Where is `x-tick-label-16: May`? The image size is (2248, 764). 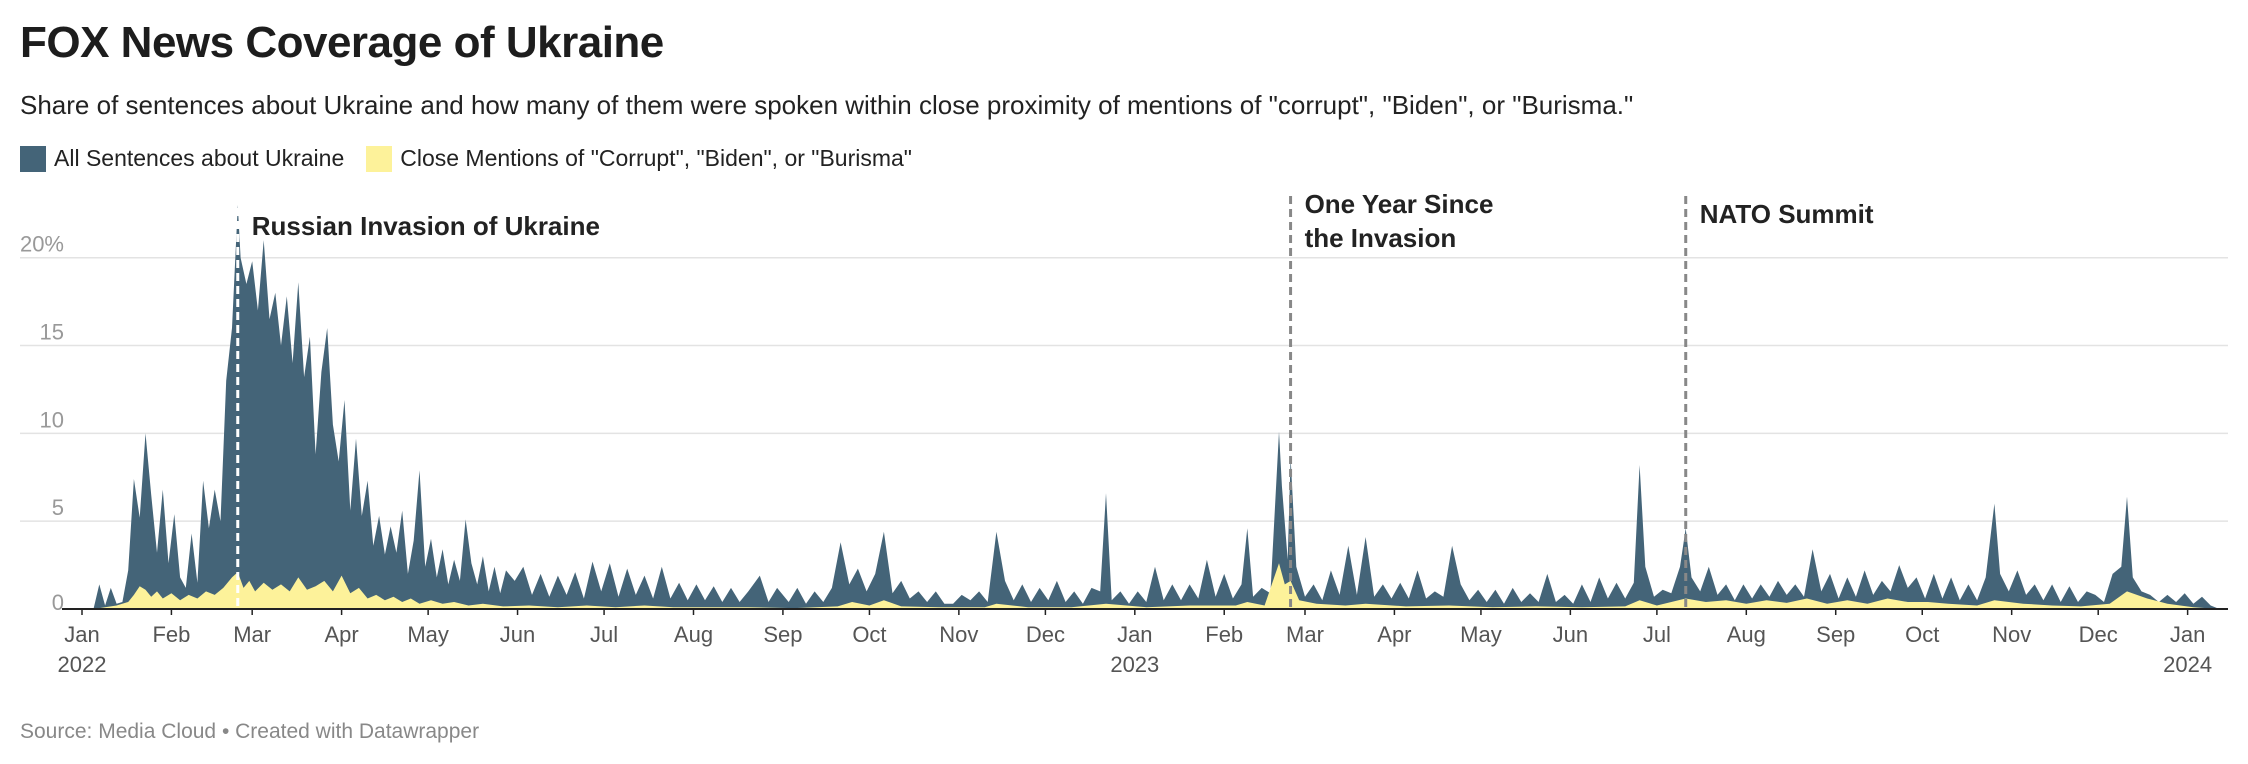 x-tick-label-16: May is located at coordinates (1481, 634).